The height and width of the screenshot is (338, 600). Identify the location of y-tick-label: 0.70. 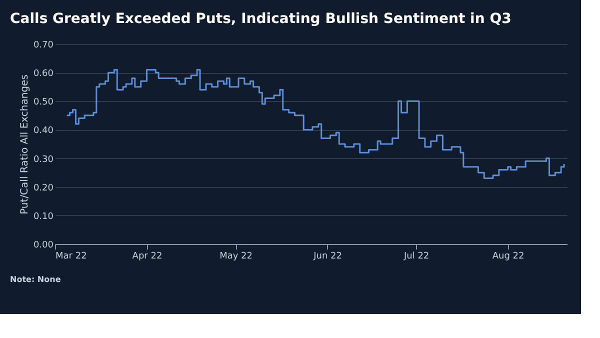
(43, 45).